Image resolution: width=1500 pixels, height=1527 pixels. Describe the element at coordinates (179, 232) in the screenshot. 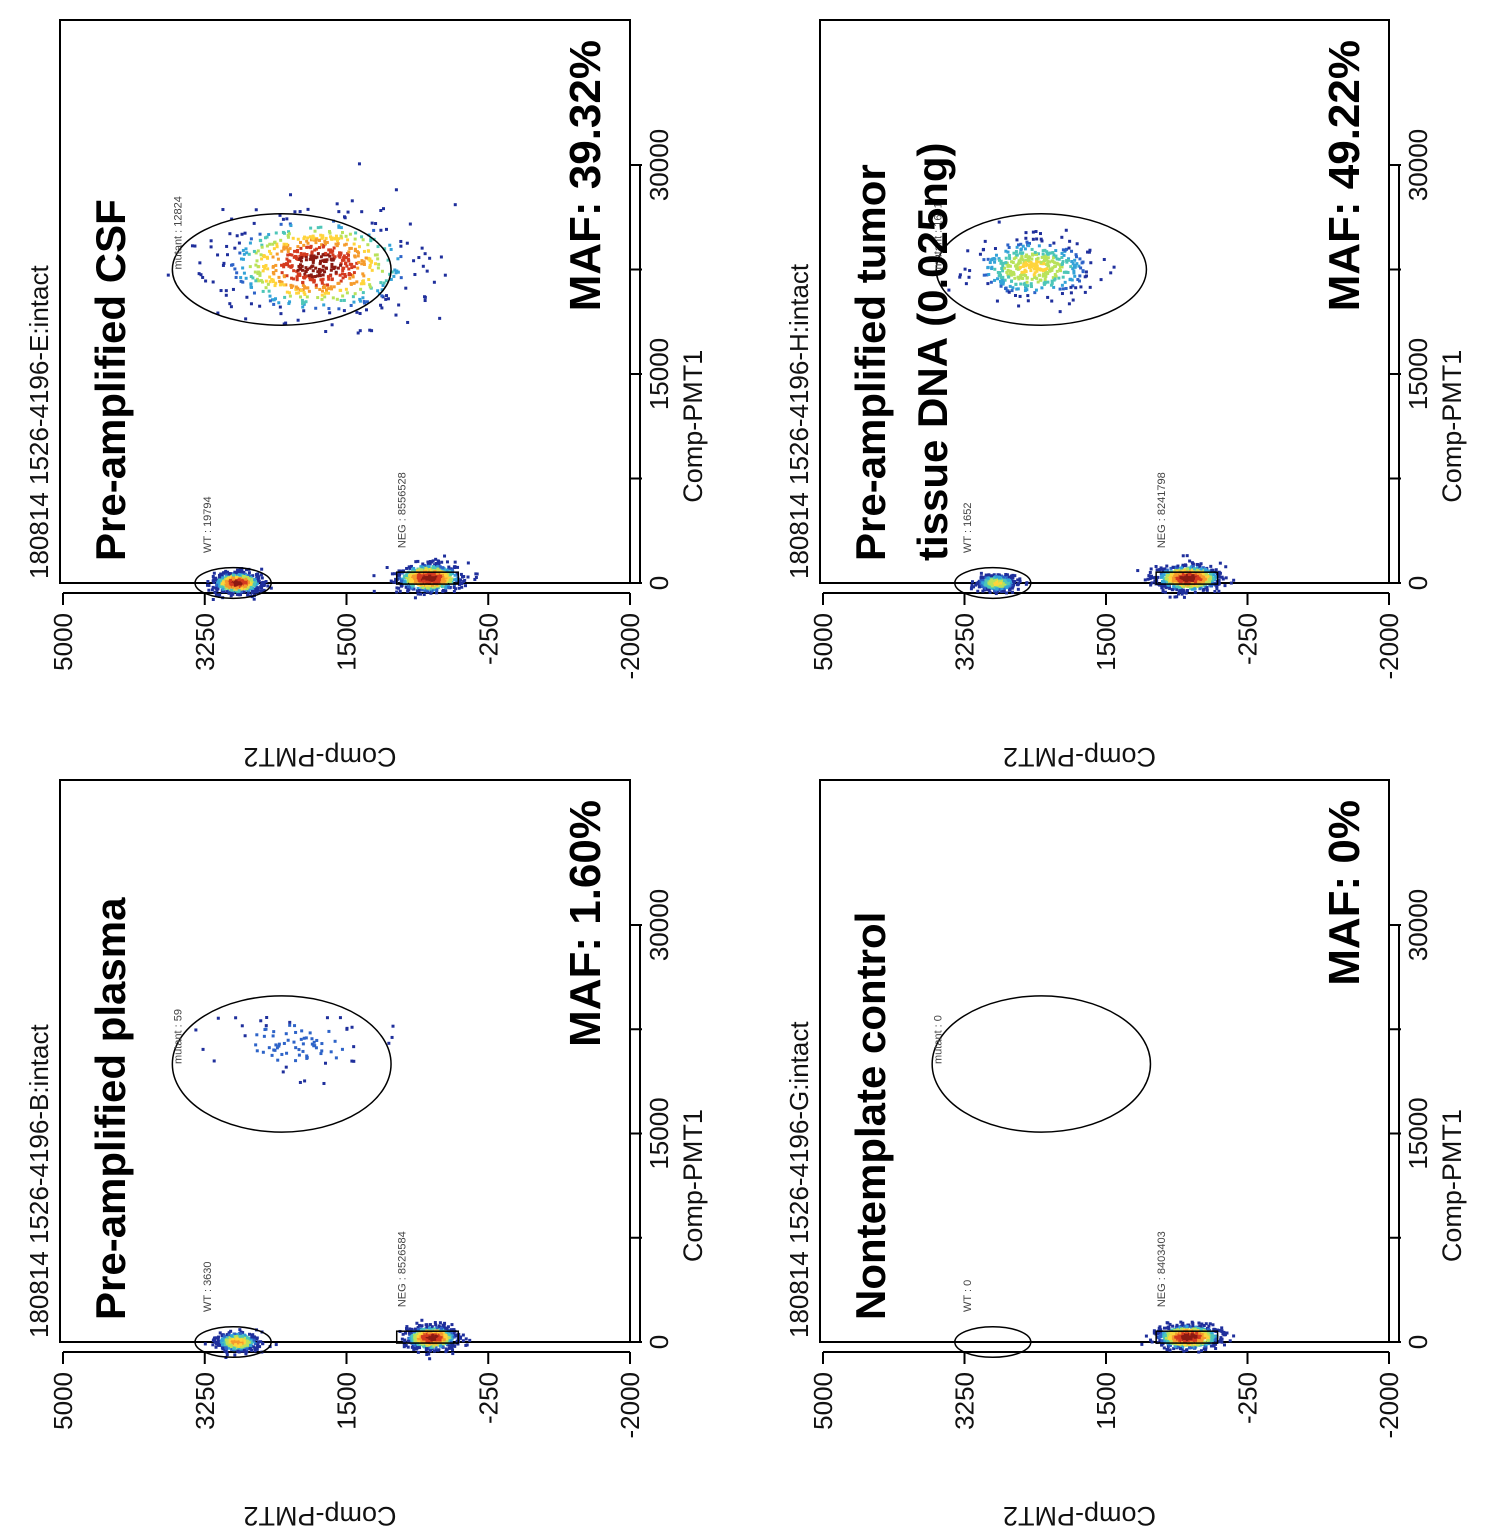

I see `gate-label-mutant: mutant : 12824` at that location.